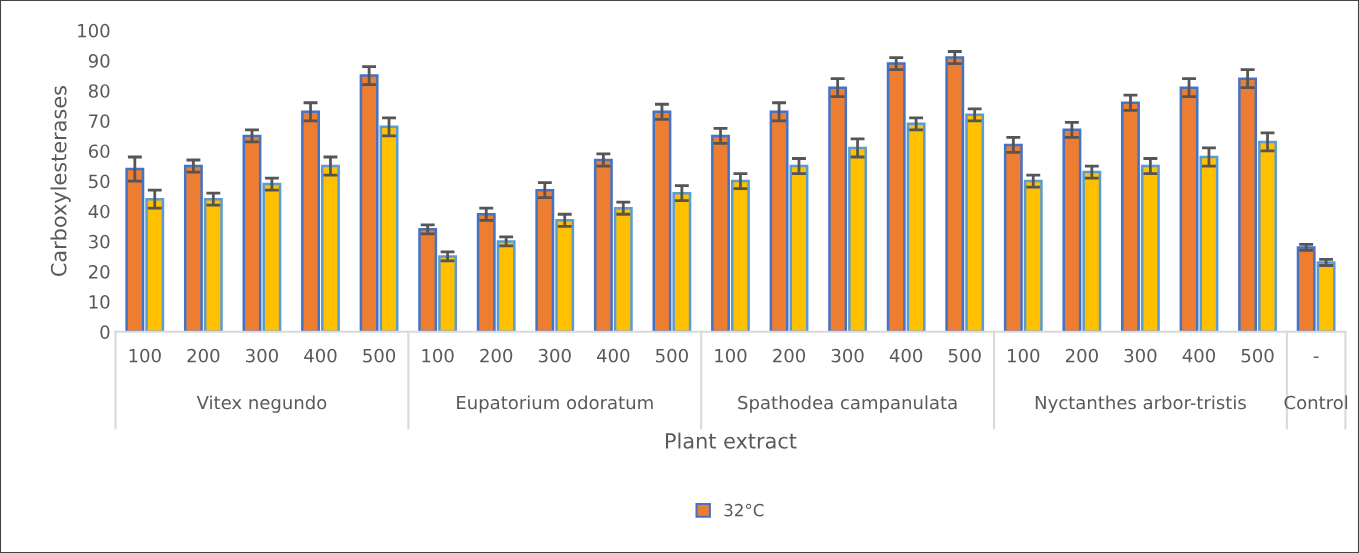  I want to click on y-tick-label: 90, so click(99, 61).